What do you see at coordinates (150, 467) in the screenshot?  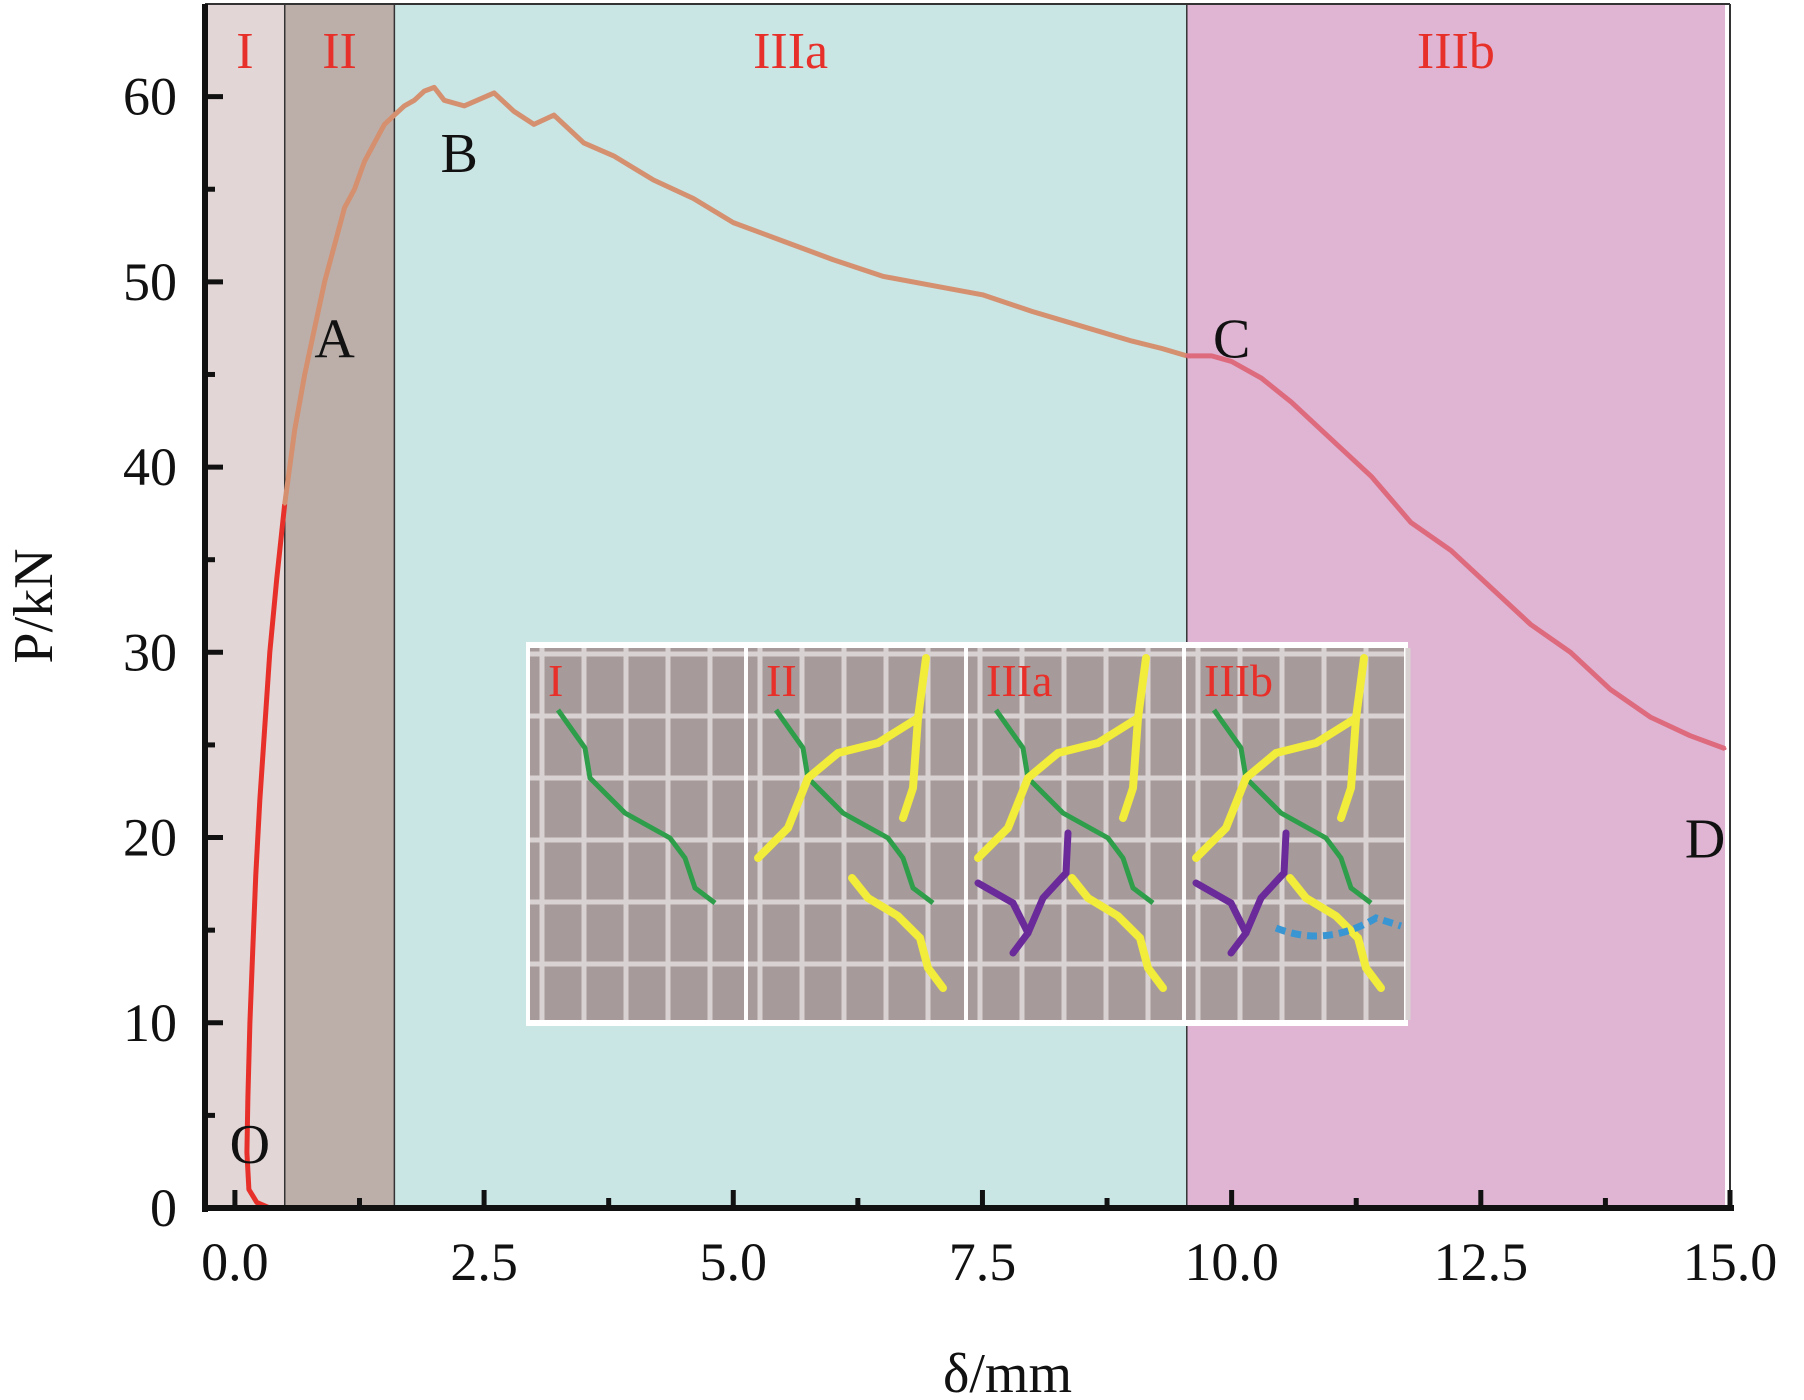 I see `y-tick-label: 40` at bounding box center [150, 467].